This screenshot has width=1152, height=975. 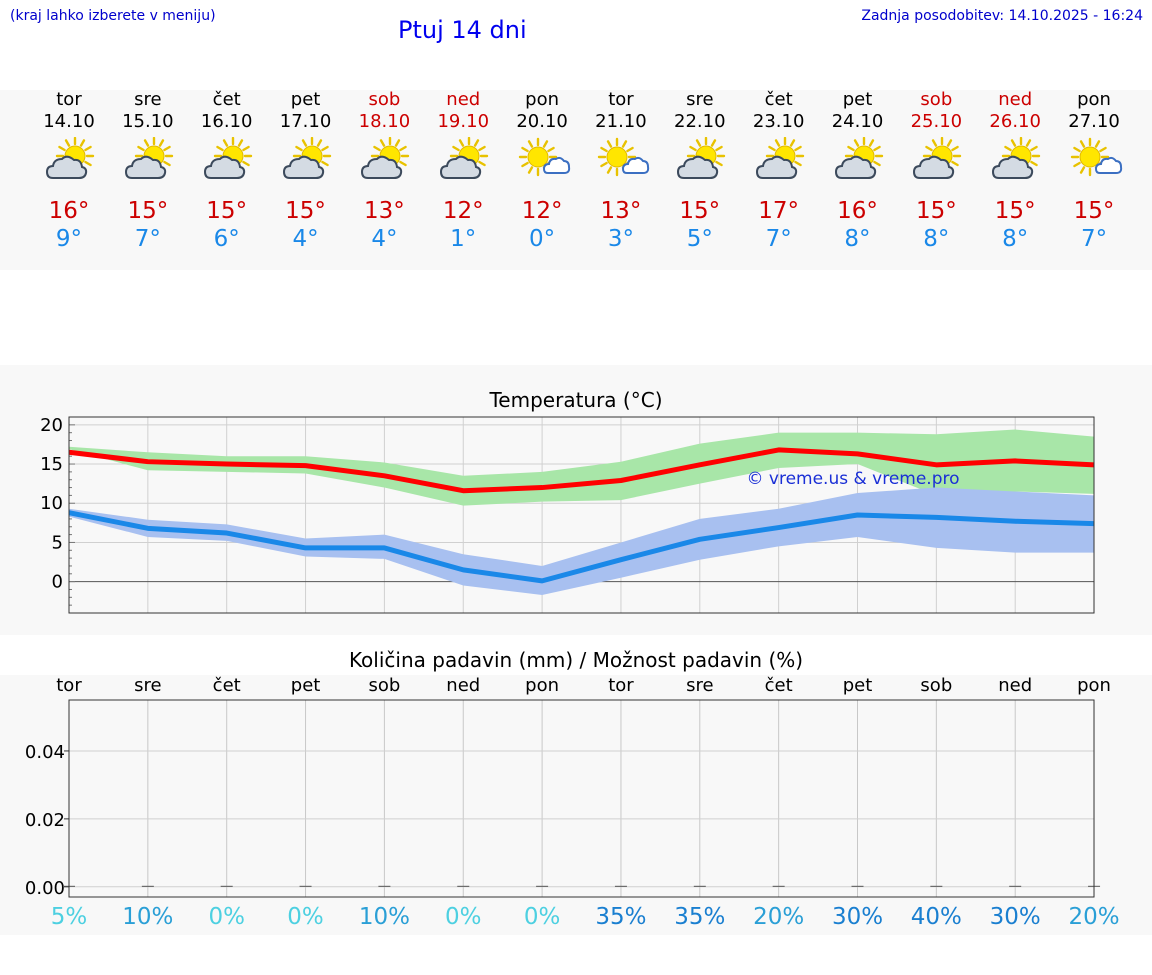 What do you see at coordinates (621, 917) in the screenshot?
I see `precip-chance: 35%` at bounding box center [621, 917].